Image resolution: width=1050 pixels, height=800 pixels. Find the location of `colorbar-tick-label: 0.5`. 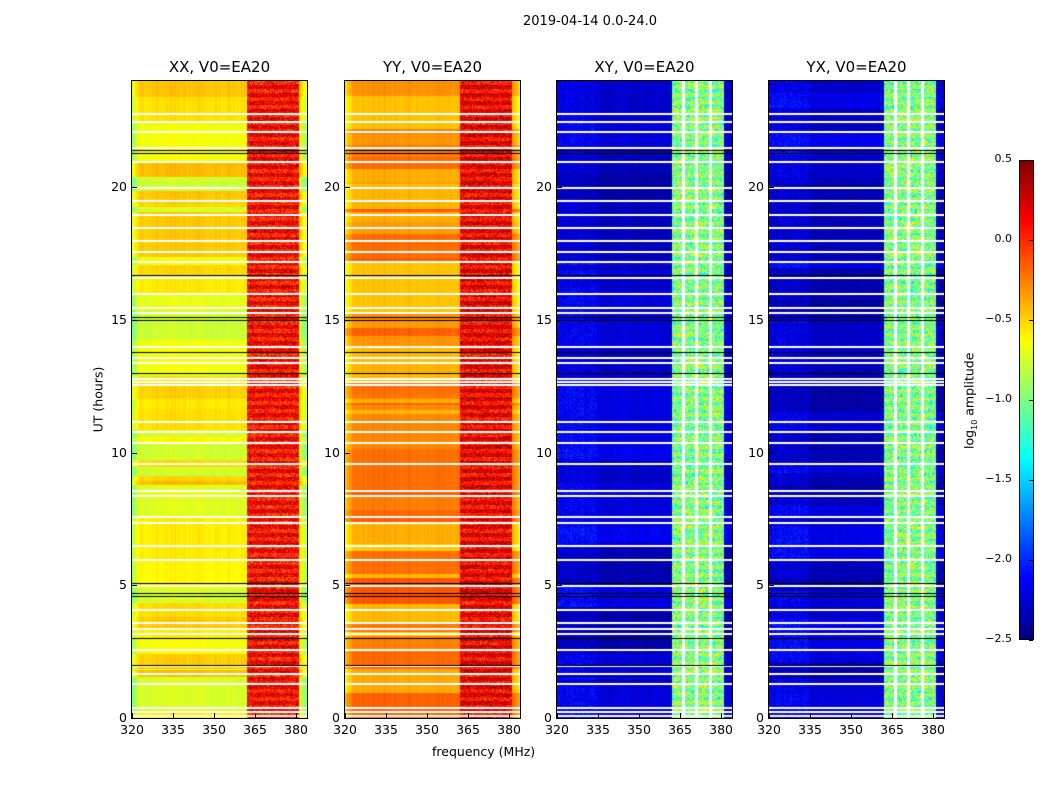

colorbar-tick-label: 0.5 is located at coordinates (1003, 158).